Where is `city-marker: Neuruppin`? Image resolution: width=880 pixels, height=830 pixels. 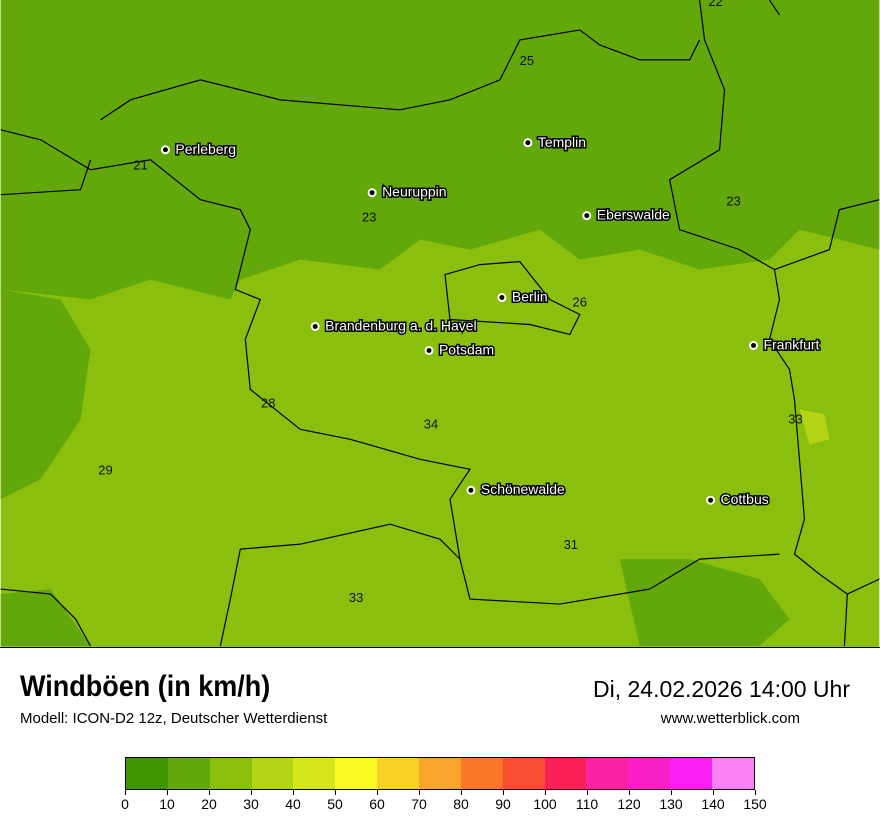
city-marker: Neuruppin is located at coordinates (407, 191).